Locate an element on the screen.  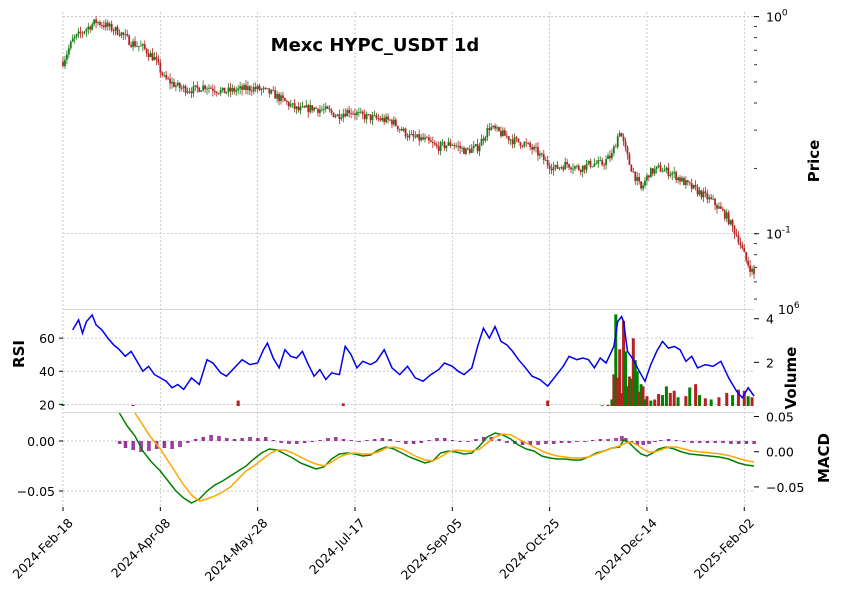
x-tick-label: 2024-Jul-17 is located at coordinates (337, 546).